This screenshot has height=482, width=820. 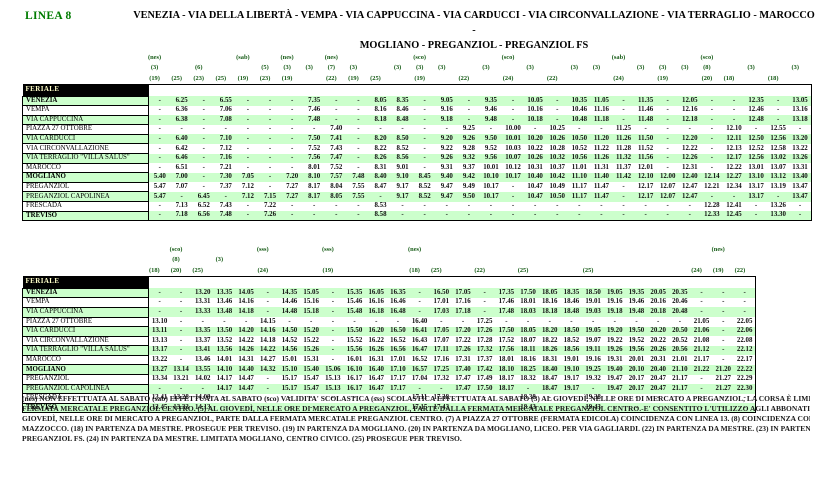 I want to click on time-cell: 12.27, so click(x=734, y=177).